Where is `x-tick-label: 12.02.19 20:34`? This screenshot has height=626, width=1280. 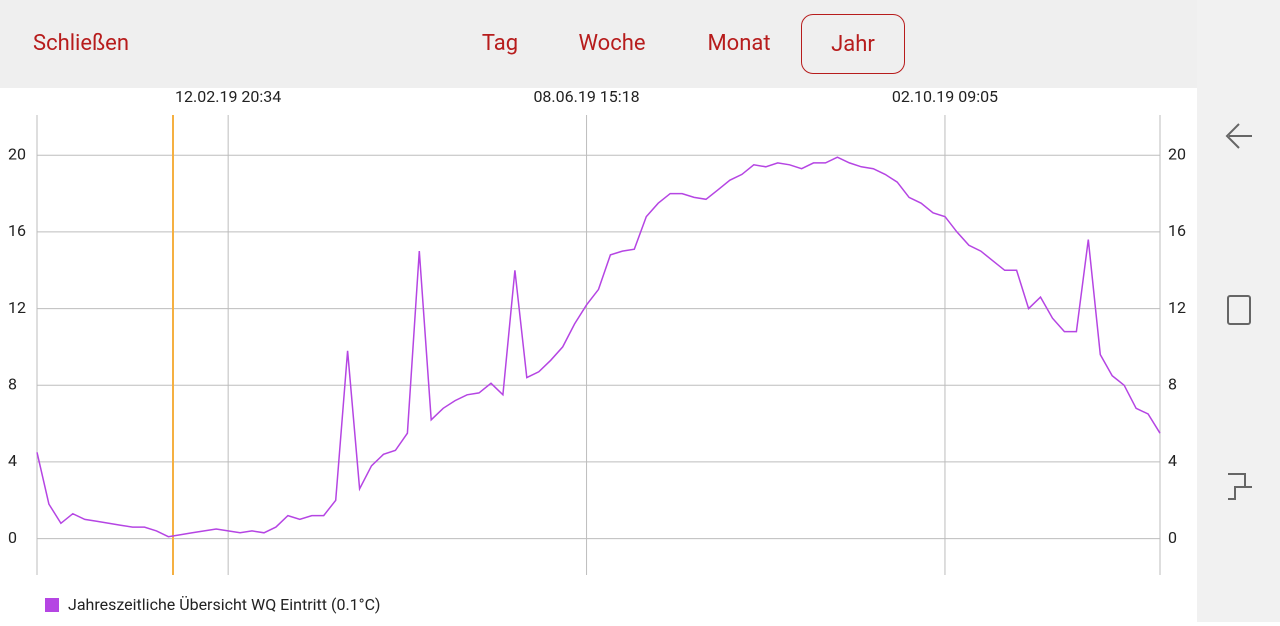 x-tick-label: 12.02.19 20:34 is located at coordinates (228, 97).